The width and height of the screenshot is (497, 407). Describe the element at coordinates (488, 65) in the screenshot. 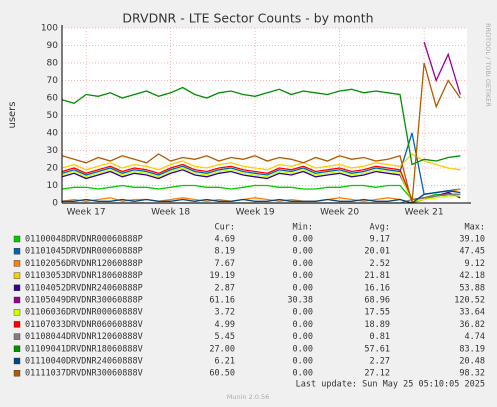

I see `side-label: RRDTOOL / TOBI OETIKER` at that location.